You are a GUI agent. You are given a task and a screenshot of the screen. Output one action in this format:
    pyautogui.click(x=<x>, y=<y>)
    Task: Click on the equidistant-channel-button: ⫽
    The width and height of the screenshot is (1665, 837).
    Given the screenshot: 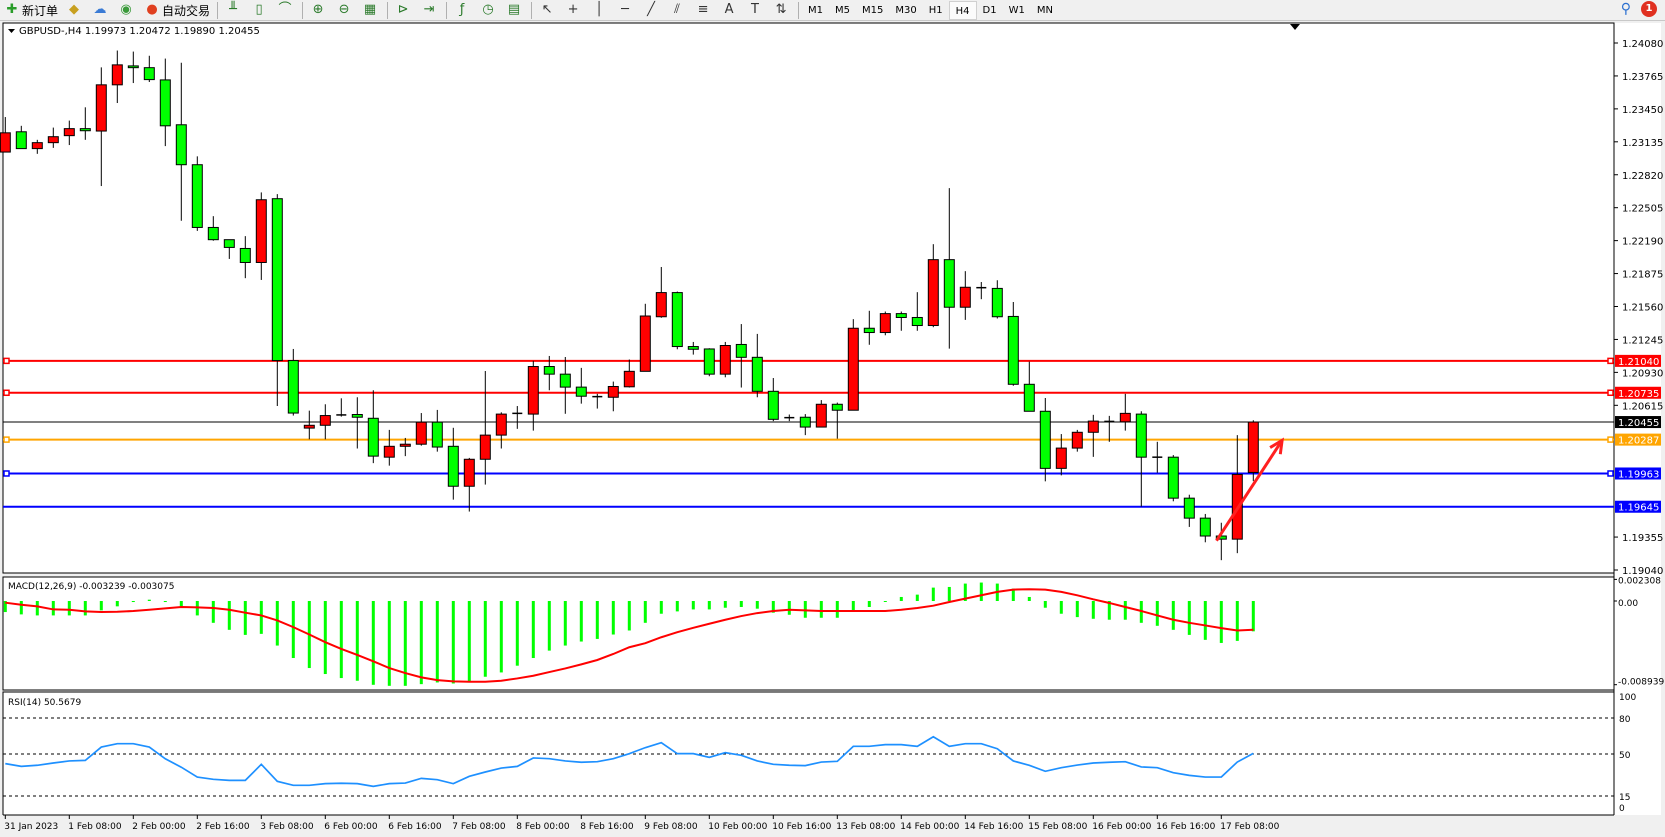 What is the action you would take?
    pyautogui.click(x=678, y=10)
    